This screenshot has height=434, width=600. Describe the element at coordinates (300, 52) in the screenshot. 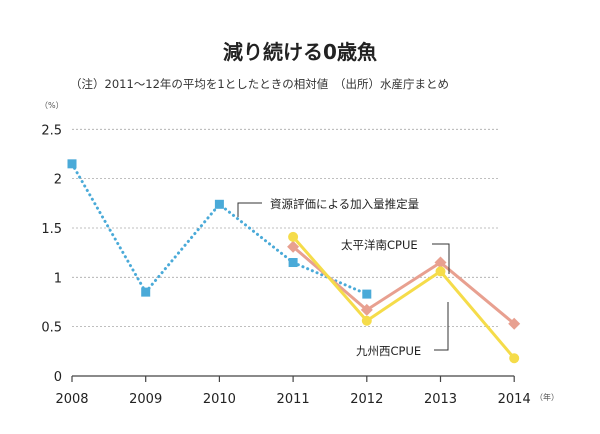

I see `chart-title: 減り続ける0歳魚` at that location.